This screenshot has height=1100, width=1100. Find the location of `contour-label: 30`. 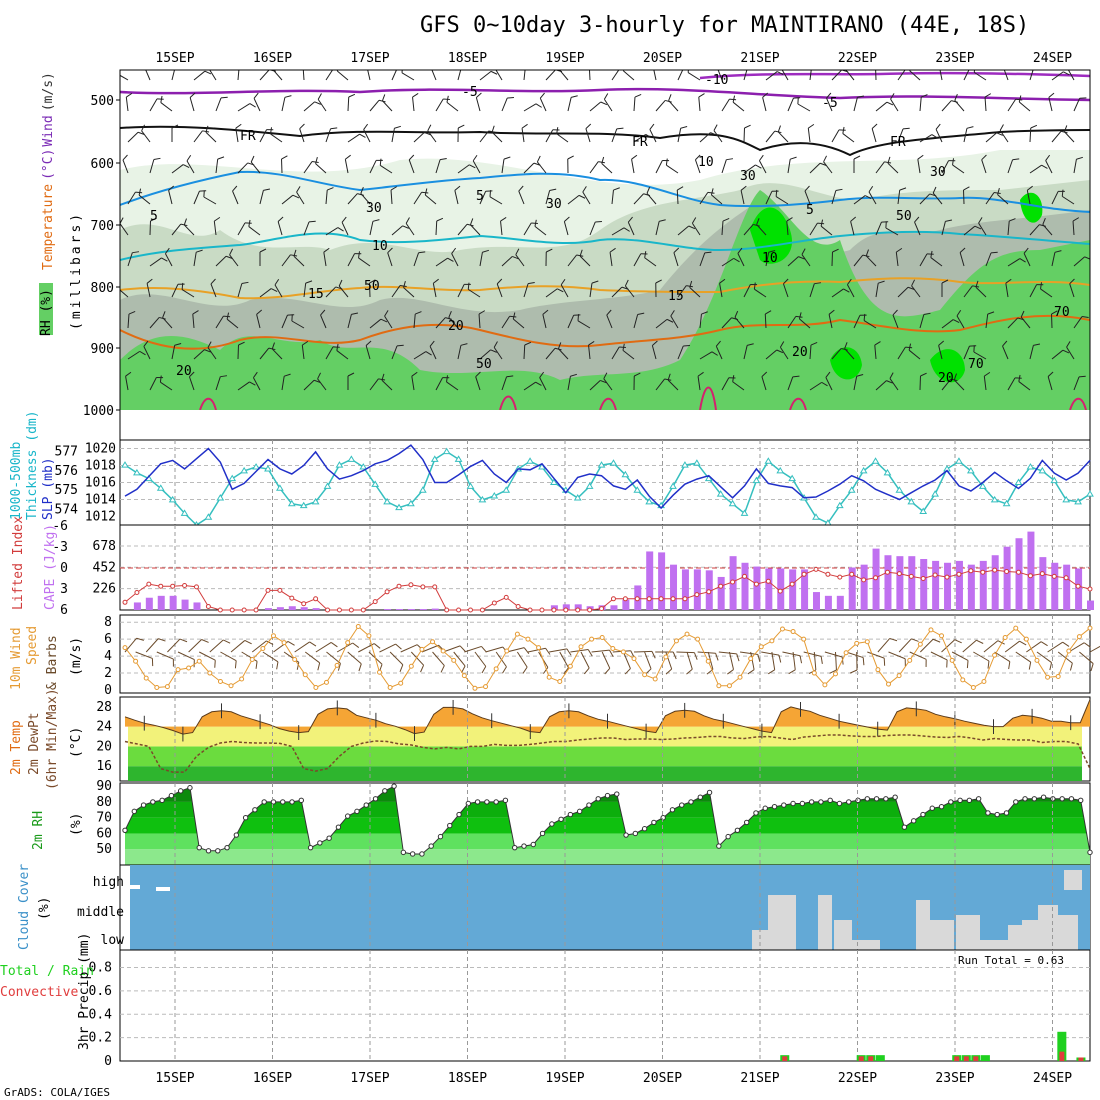

contour-label: 30 is located at coordinates (554, 204).